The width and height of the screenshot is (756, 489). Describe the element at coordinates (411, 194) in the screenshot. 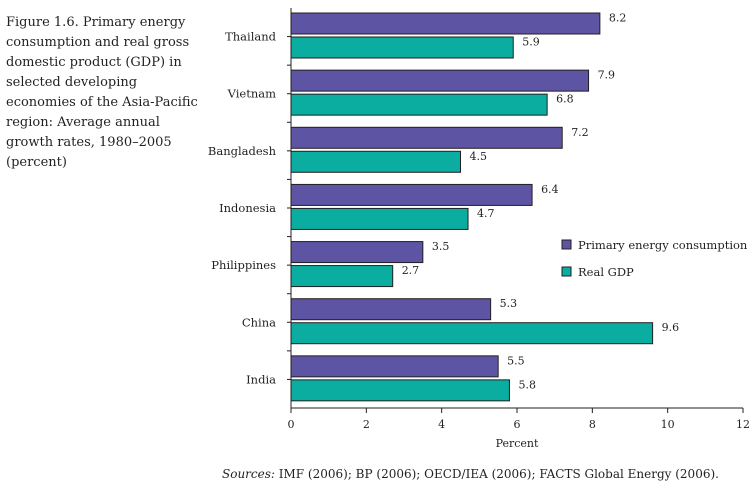

I see `bar-energy-indonesia` at that location.